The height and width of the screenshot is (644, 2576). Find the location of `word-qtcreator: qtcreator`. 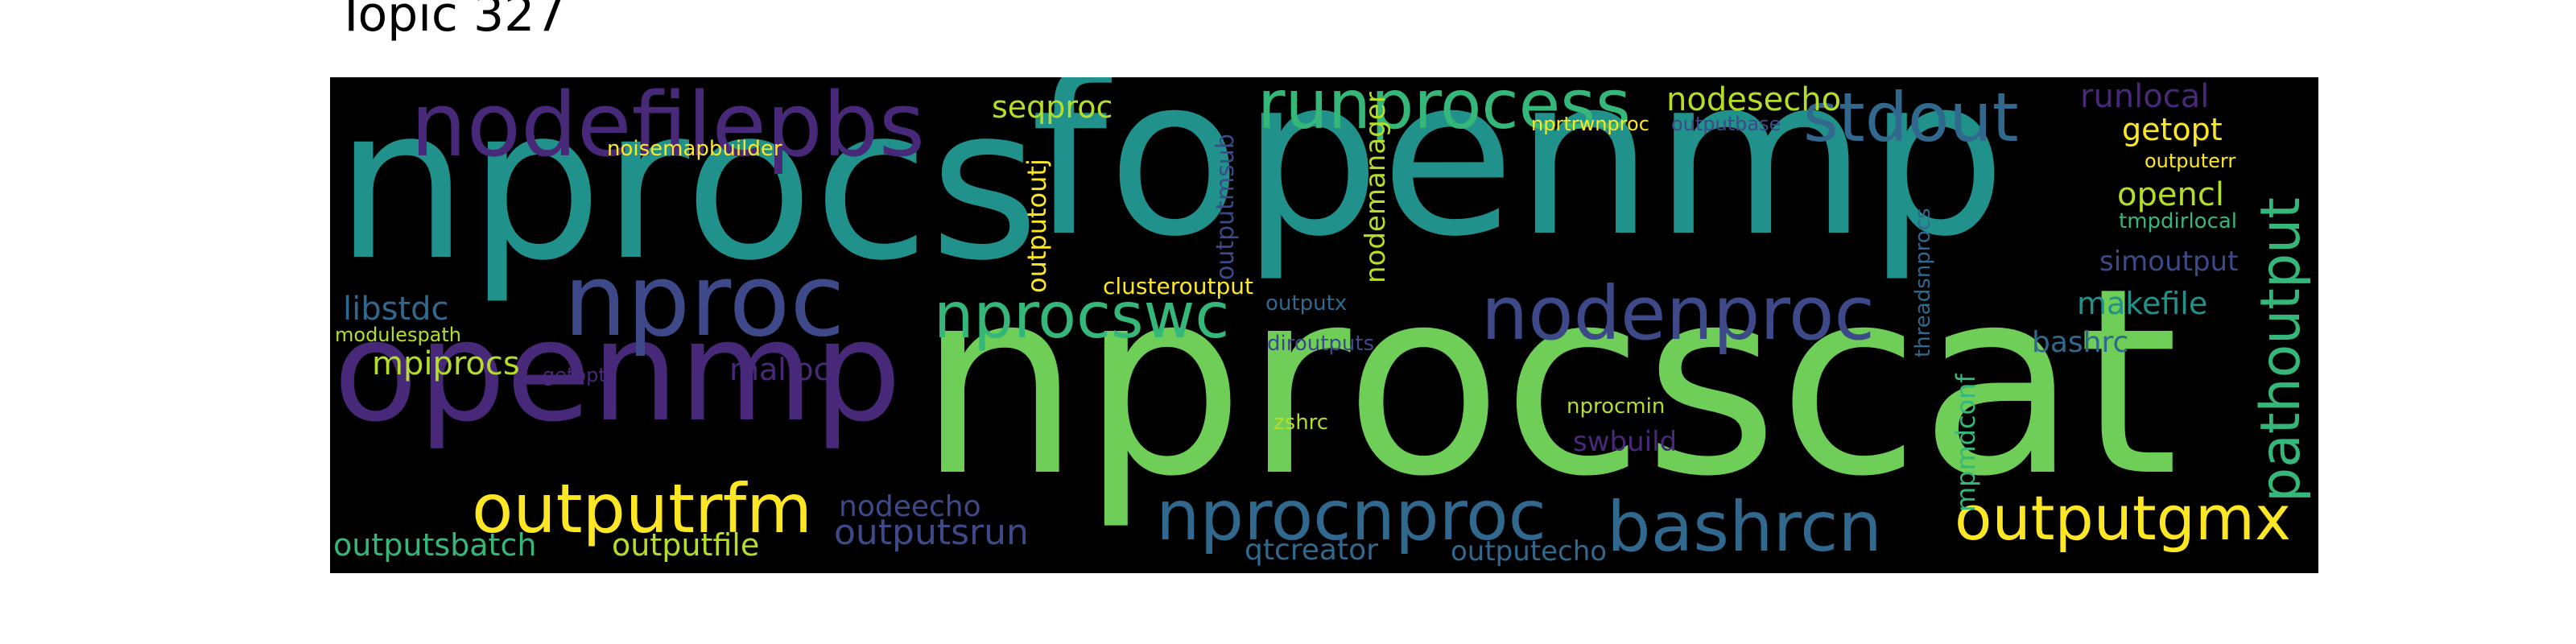

word-qtcreator: qtcreator is located at coordinates (1311, 550).